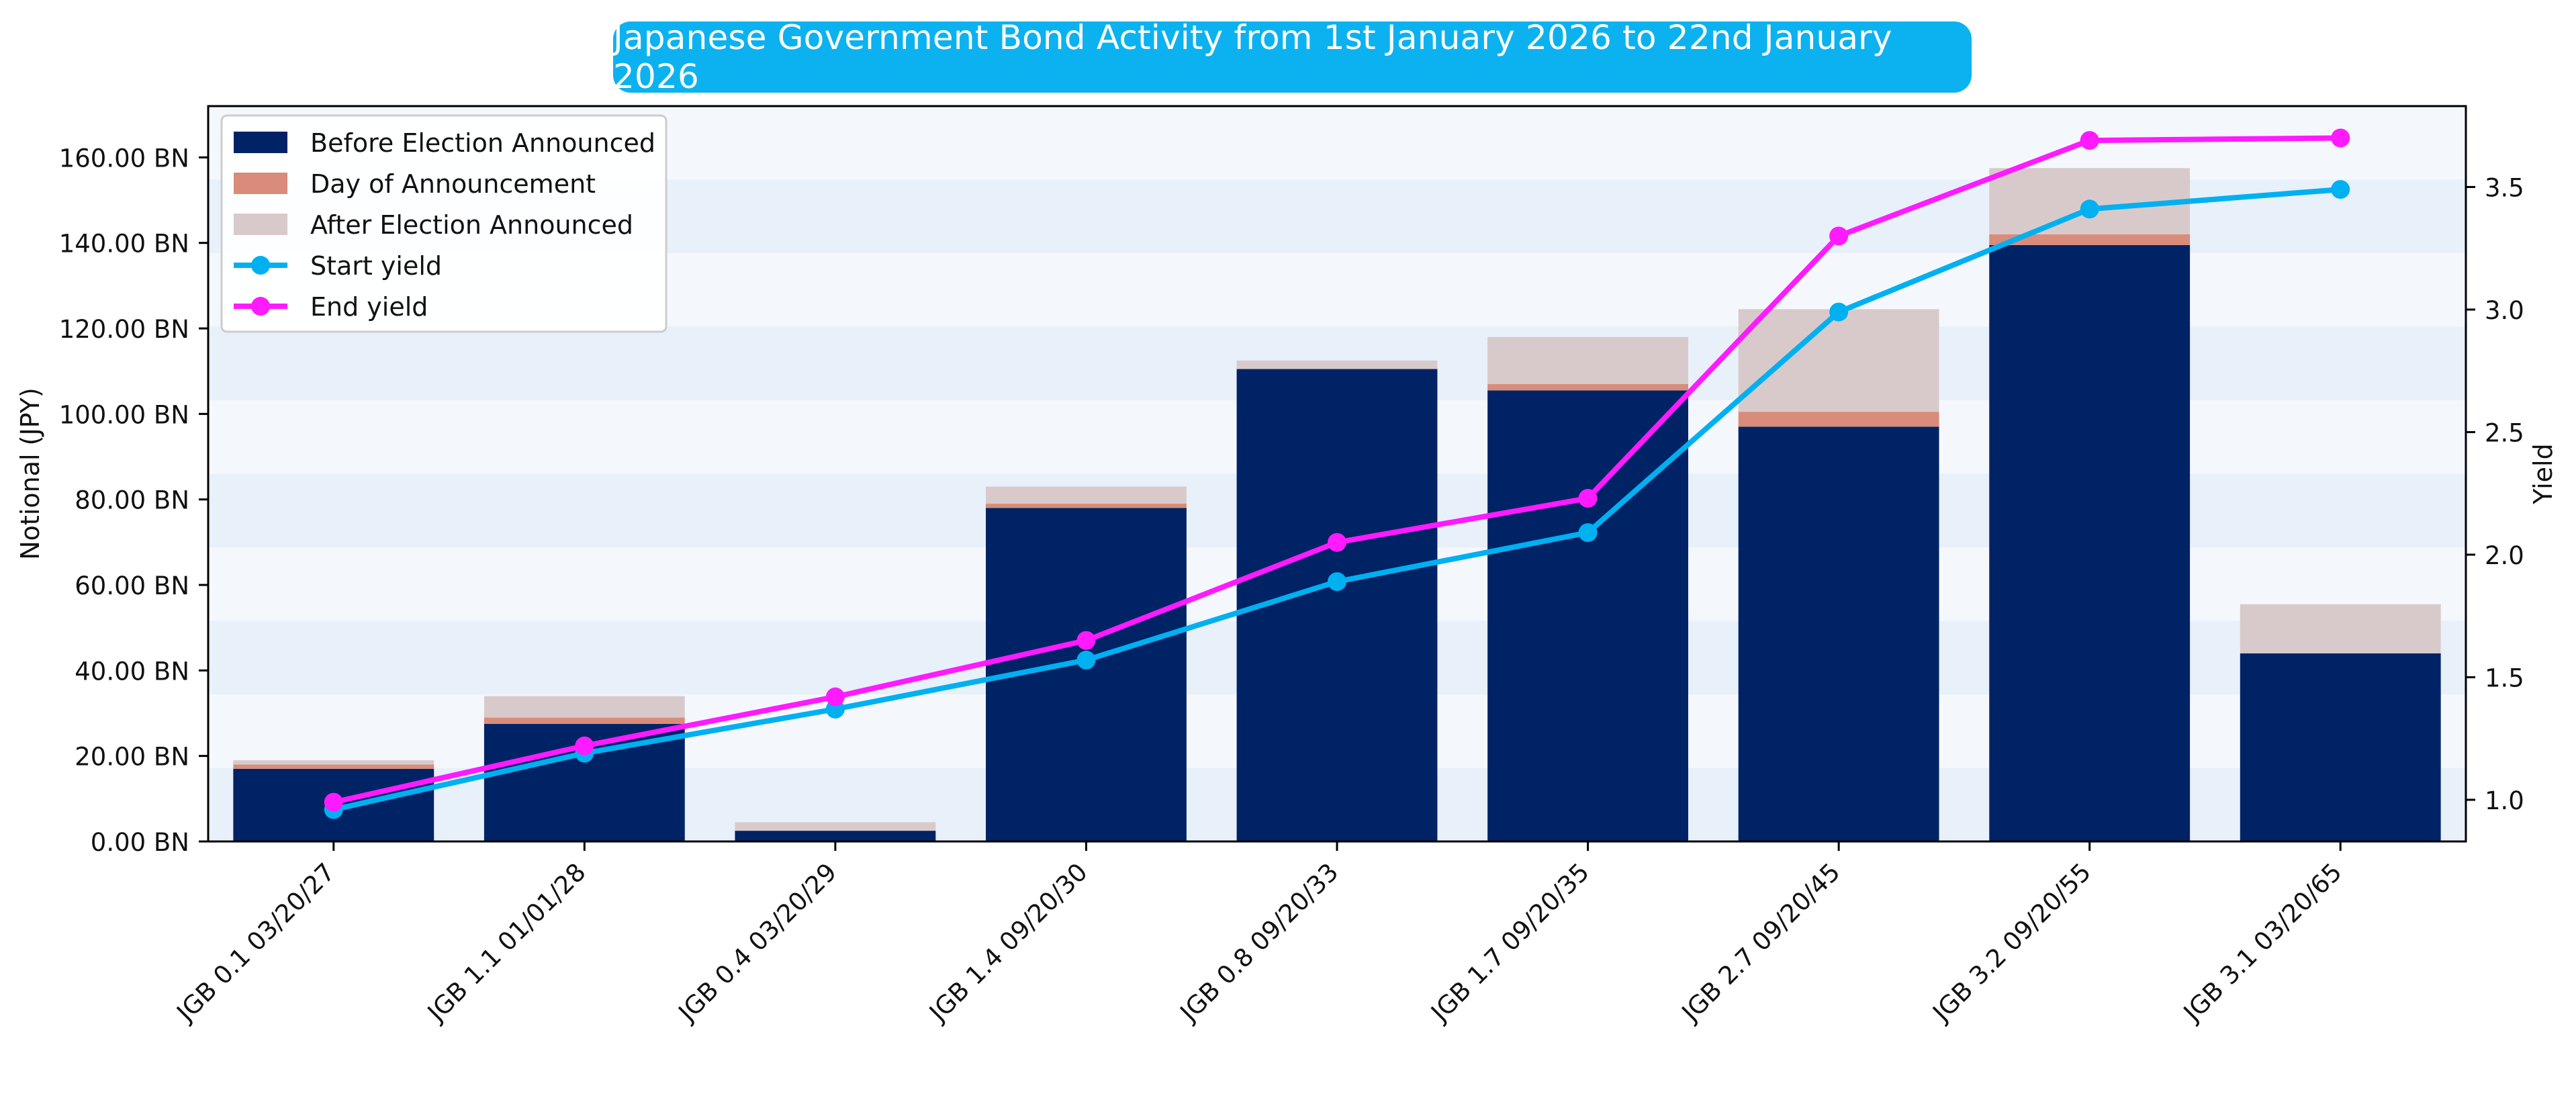  I want to click on y-tick-label: 120.00 BN, so click(124, 329).